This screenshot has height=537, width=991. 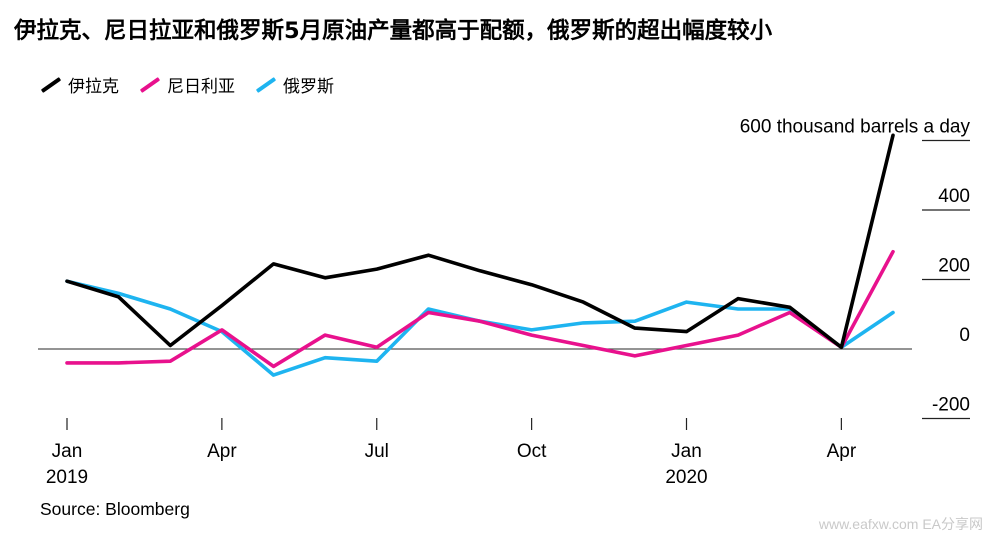 I want to click on x-tick-year-2020-01: 2020, so click(x=686, y=477).